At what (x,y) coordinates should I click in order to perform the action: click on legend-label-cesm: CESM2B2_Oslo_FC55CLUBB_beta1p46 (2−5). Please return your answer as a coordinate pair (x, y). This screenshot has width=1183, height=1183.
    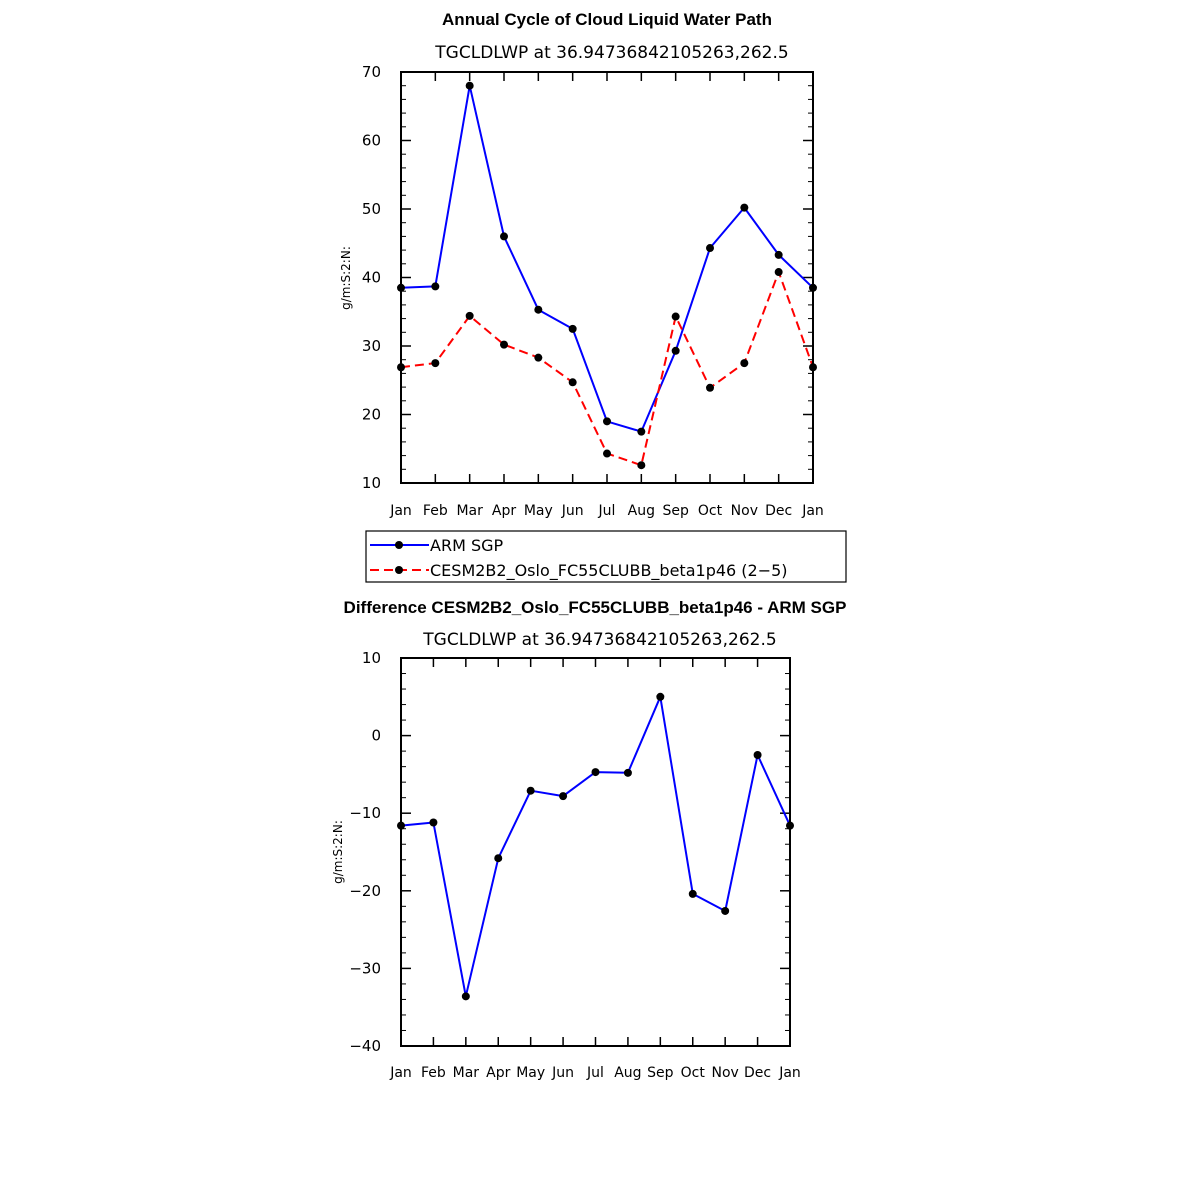
    Looking at the image, I should click on (609, 571).